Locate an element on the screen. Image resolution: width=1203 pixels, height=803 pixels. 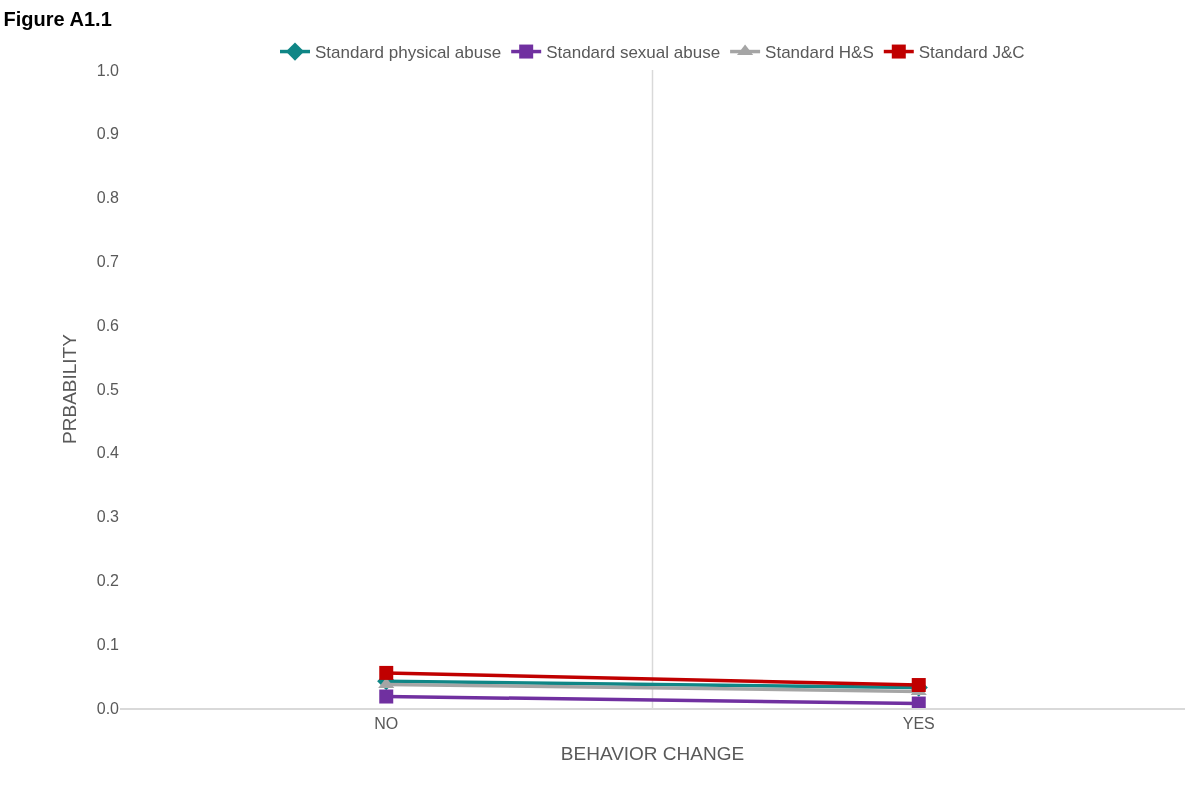
legend-label: Standard physical abuse is located at coordinates (408, 53).